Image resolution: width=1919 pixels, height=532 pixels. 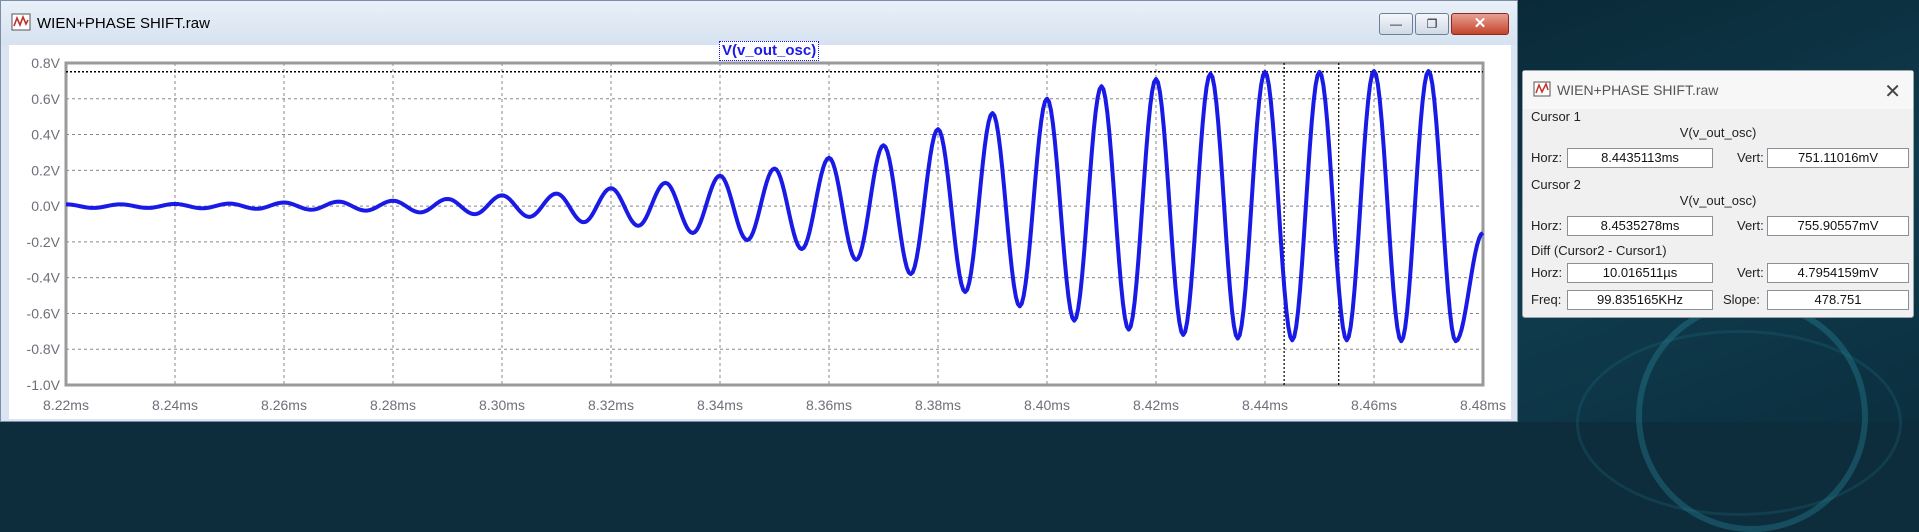 What do you see at coordinates (1483, 405) in the screenshot?
I see `x-tick-label: 8.48ms` at bounding box center [1483, 405].